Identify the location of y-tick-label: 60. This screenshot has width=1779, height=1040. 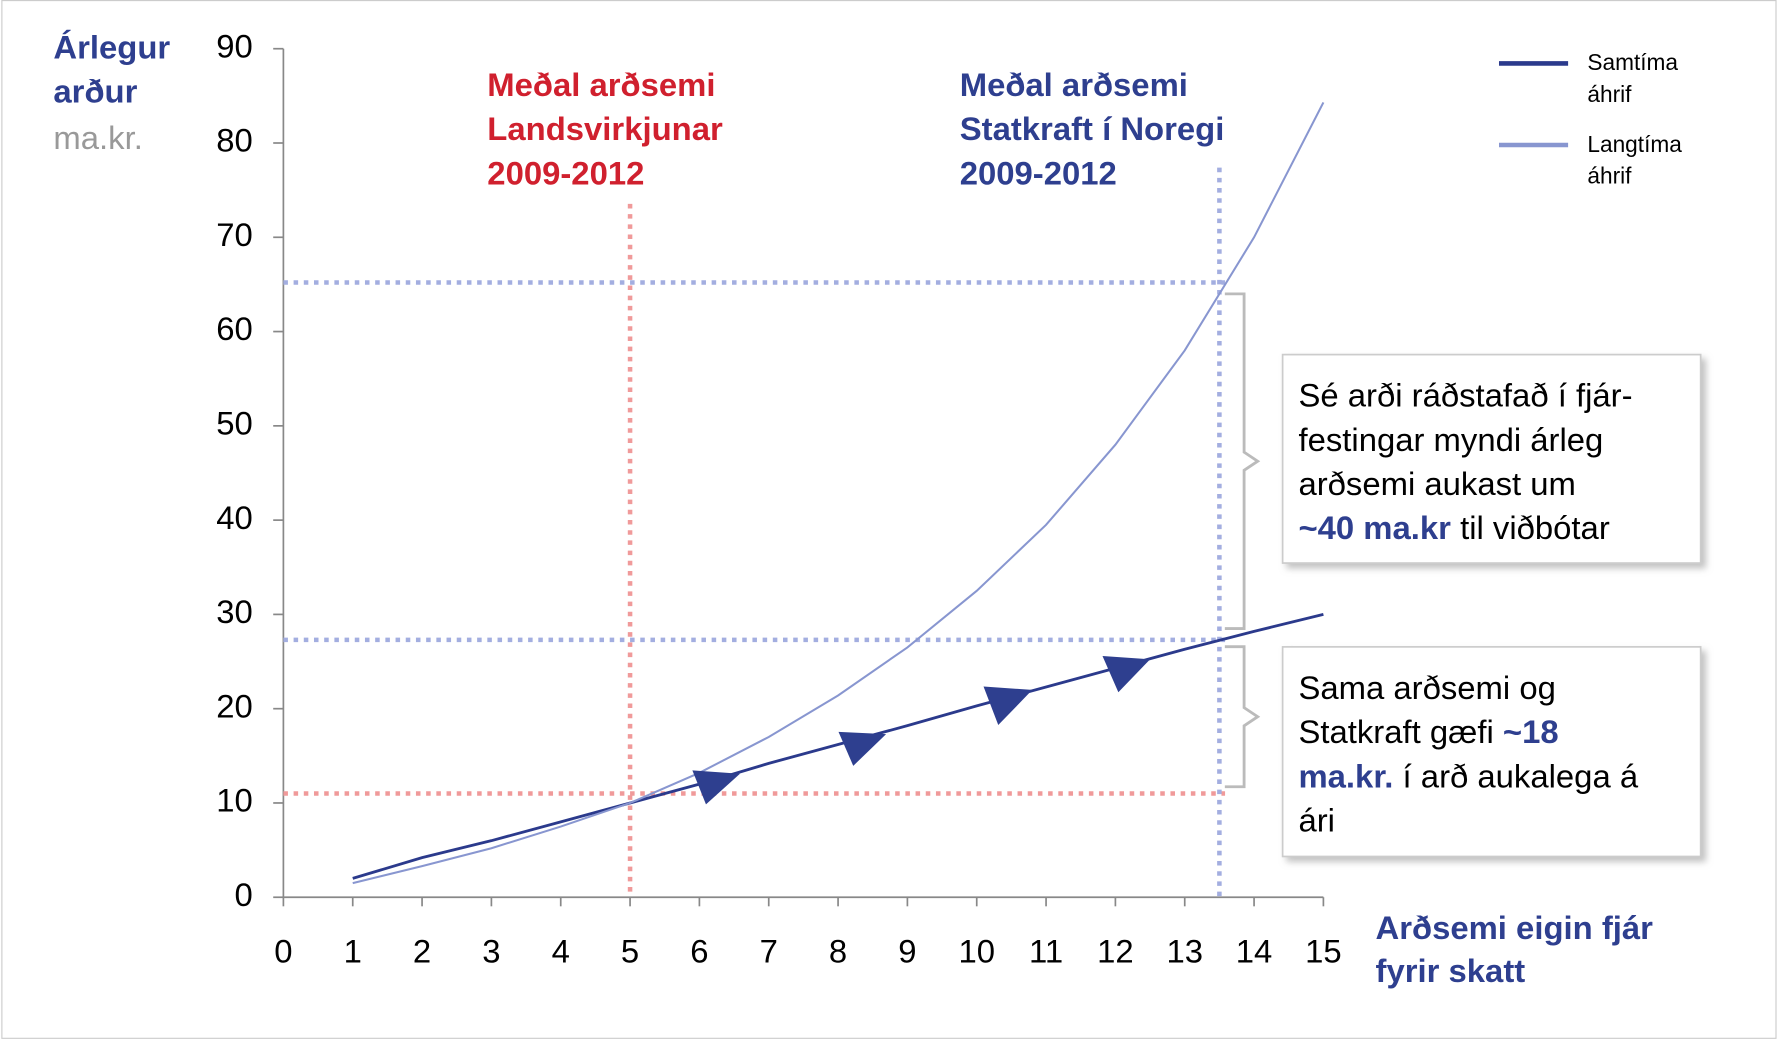
(234, 328).